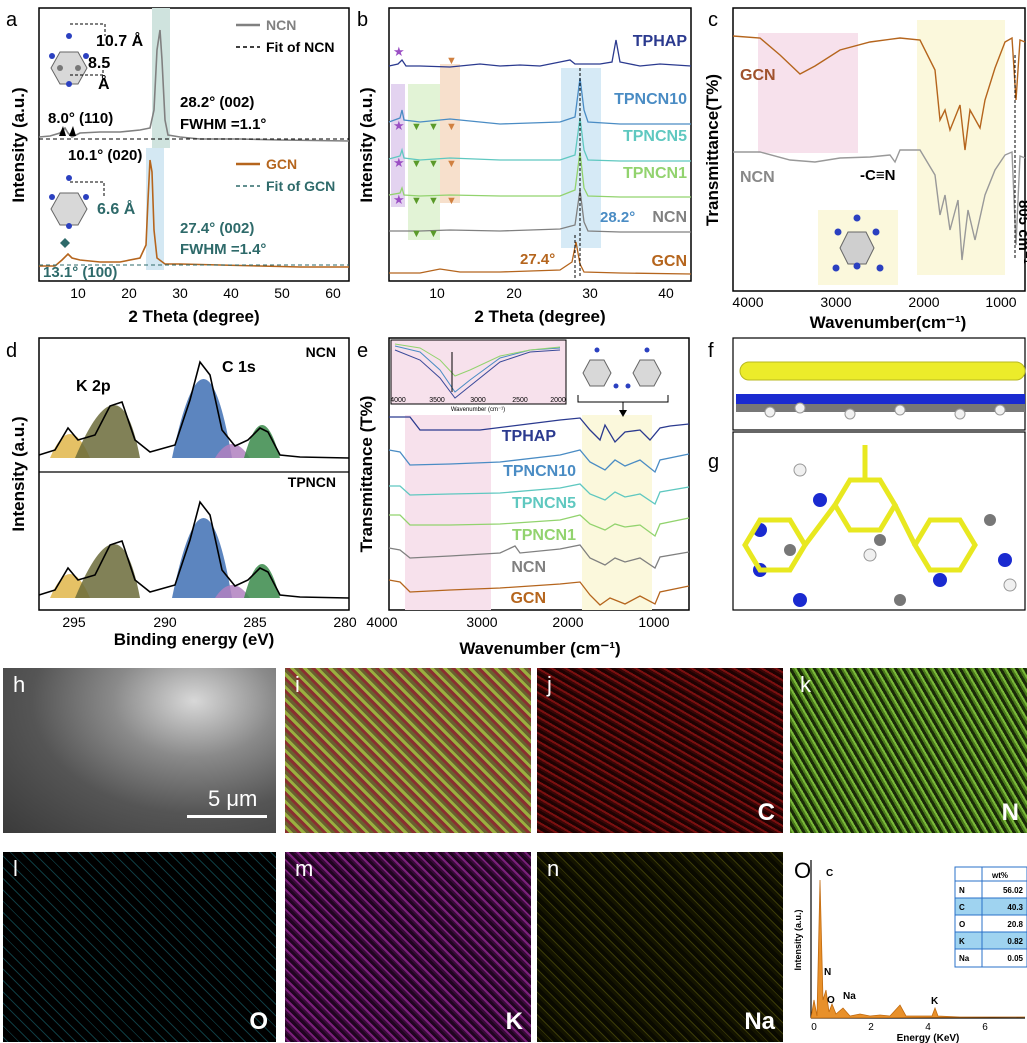 The width and height of the screenshot is (1027, 1043). What do you see at coordinates (962, 924) in the screenshot?
I see `svg-text: O` at bounding box center [962, 924].